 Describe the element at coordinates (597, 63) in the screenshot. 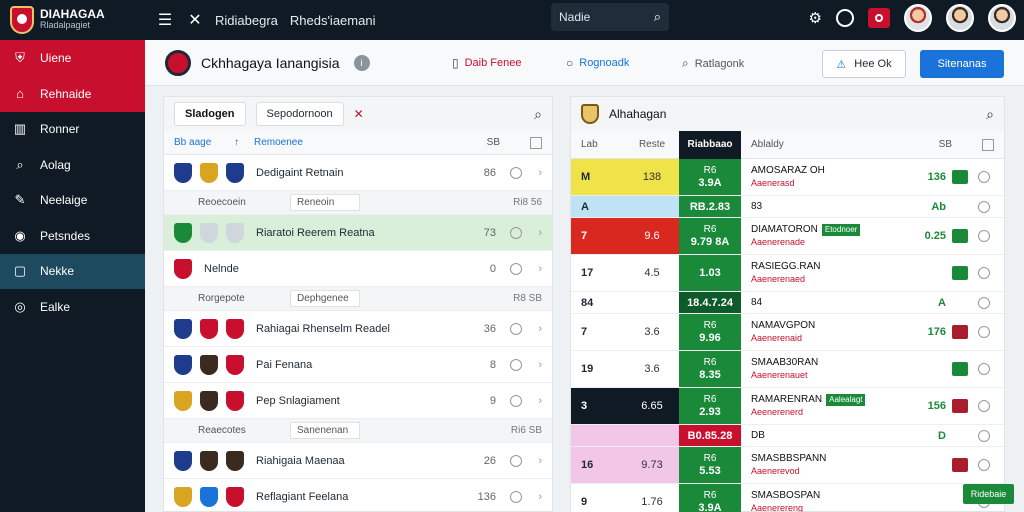

I see `header-link-1: ○ Rognoadk` at that location.